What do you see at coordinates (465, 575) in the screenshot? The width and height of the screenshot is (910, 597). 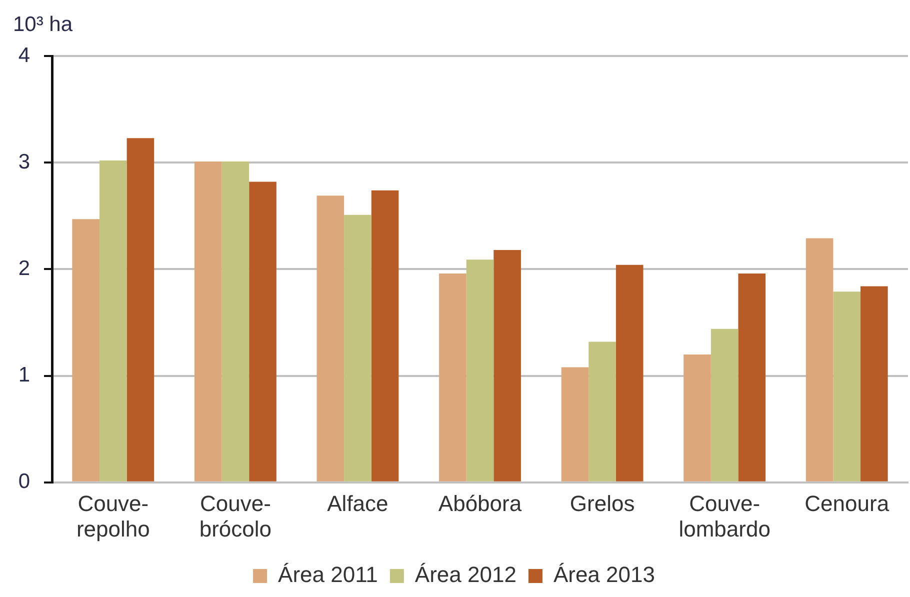 I see `legend-label: Área 2012` at bounding box center [465, 575].